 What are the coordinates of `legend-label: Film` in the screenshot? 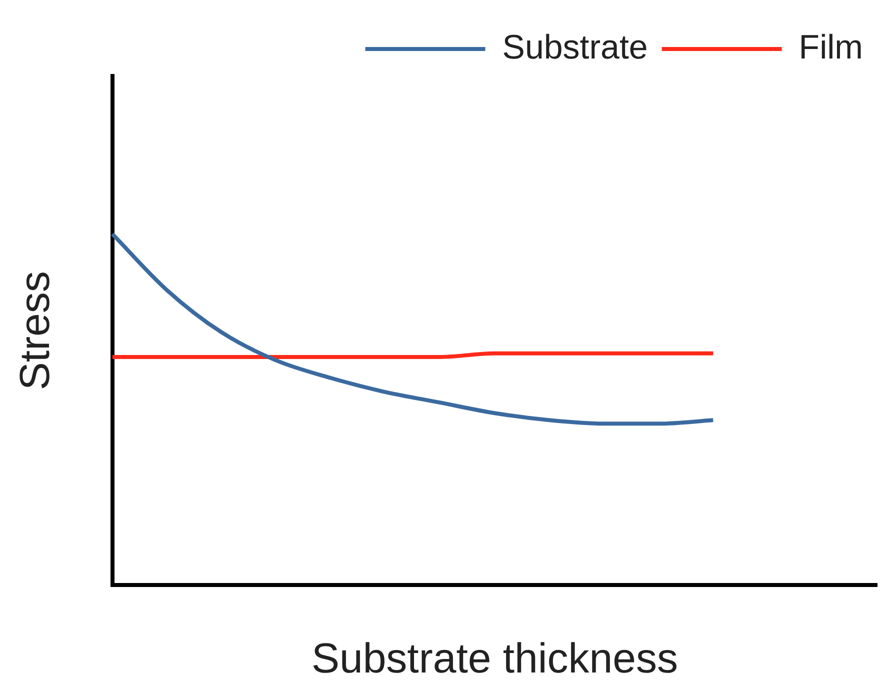 It's located at (831, 47).